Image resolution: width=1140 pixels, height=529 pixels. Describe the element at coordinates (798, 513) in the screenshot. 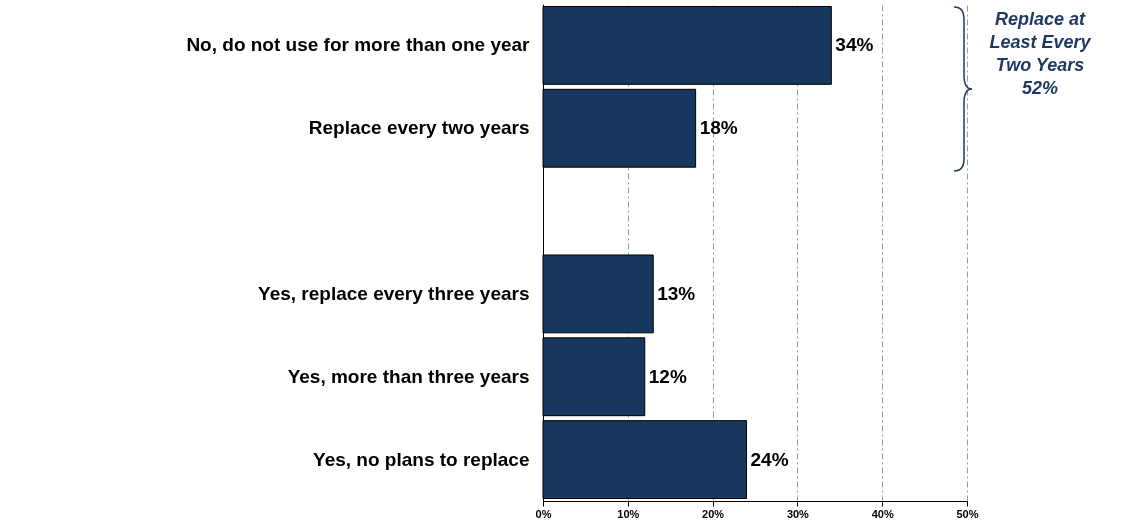

I see `x-tick-label: 30%` at that location.